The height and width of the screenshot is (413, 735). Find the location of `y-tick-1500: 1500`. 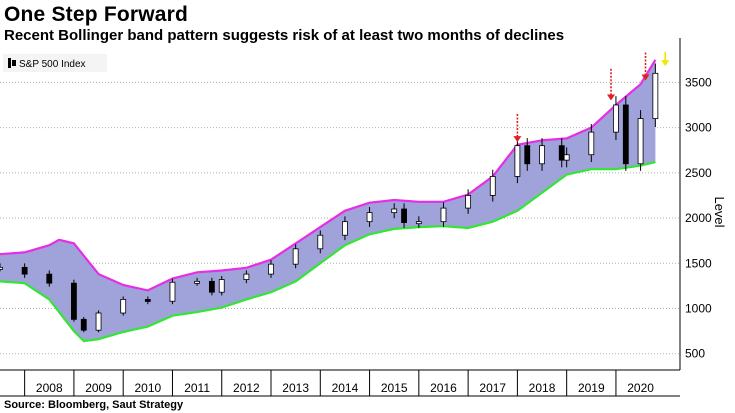

y-tick-1500: 1500 is located at coordinates (698, 263).